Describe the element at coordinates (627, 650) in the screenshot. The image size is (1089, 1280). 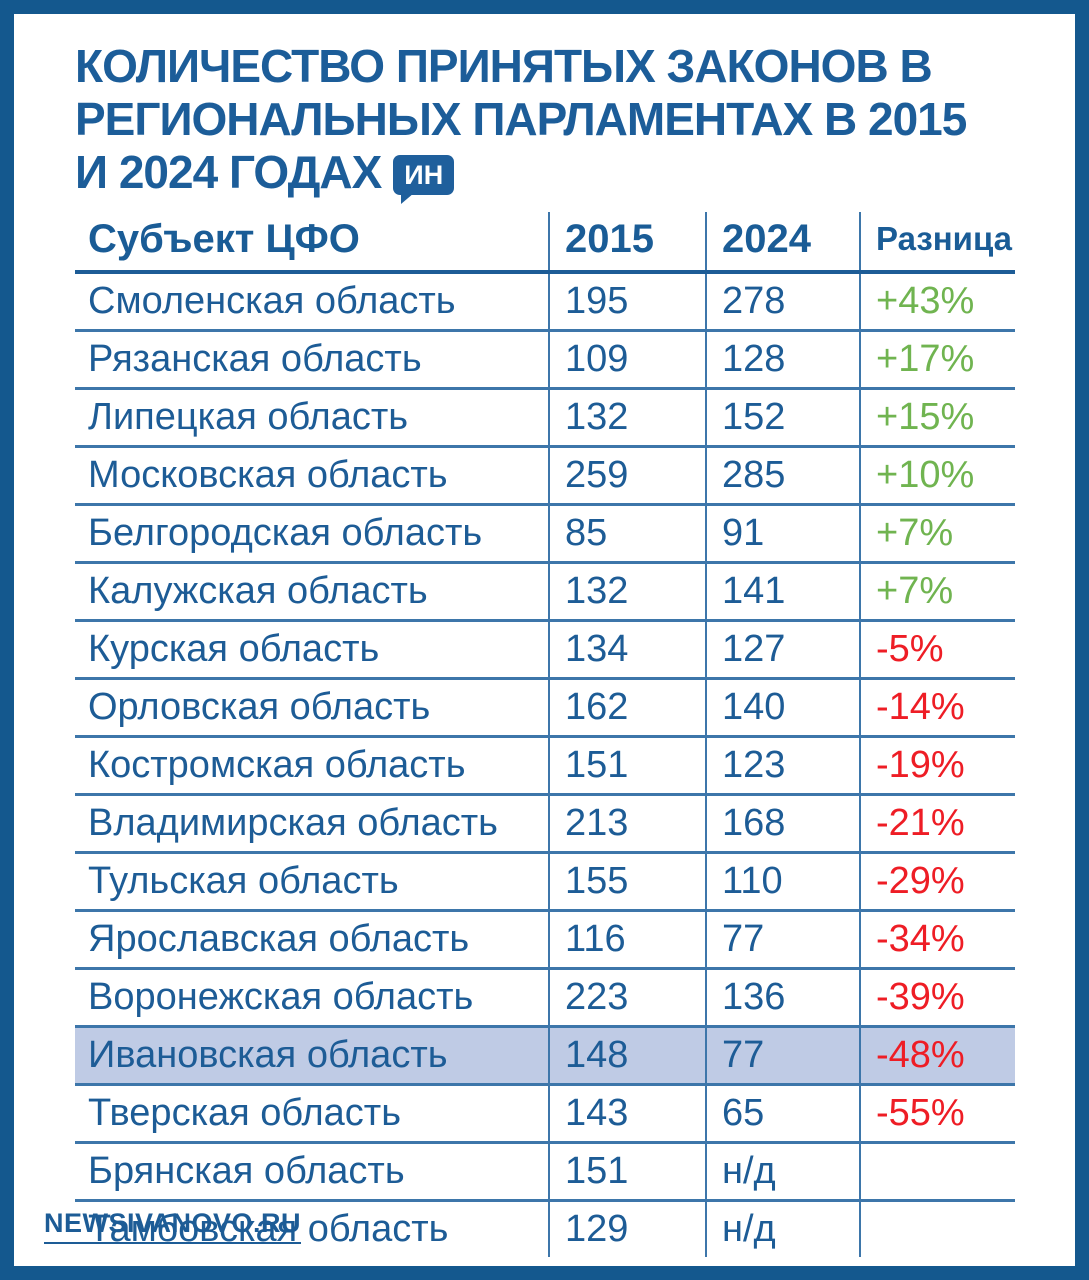
I see `value-2015-cell: 134` at that location.